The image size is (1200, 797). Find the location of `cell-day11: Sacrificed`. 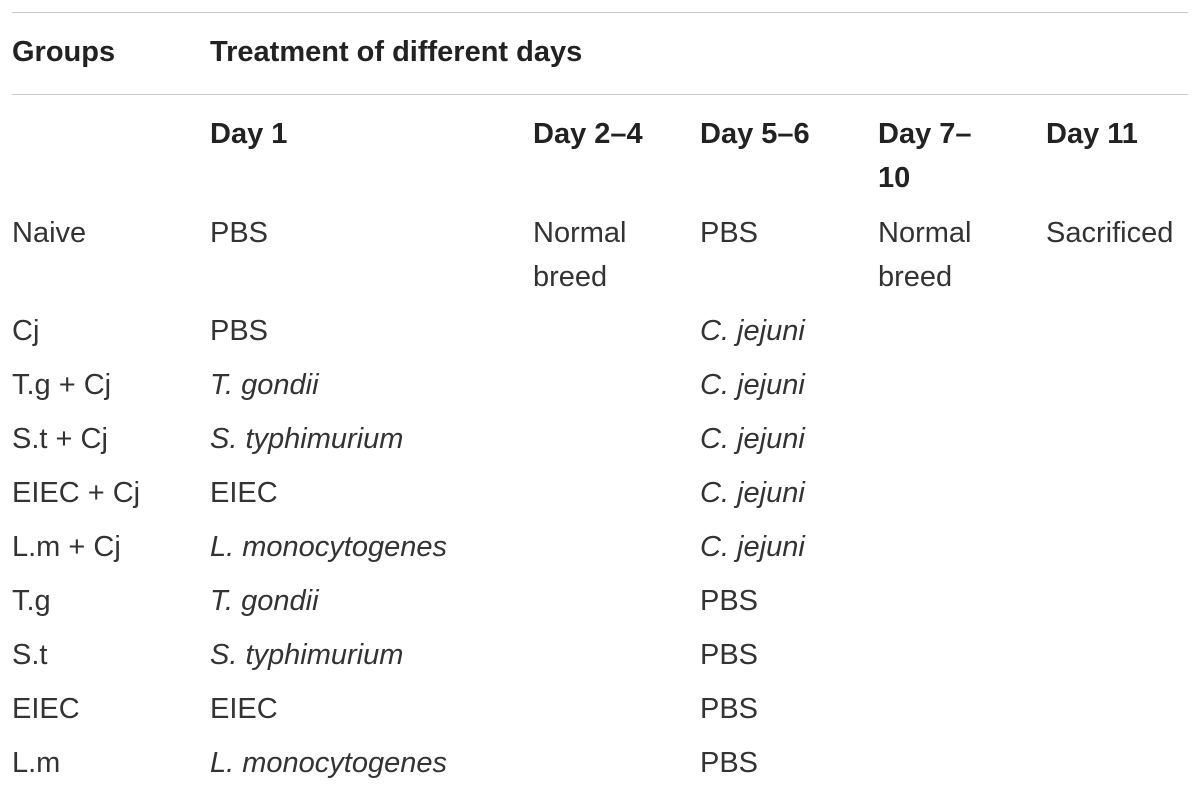

cell-day11: Sacrificed is located at coordinates (1110, 233).